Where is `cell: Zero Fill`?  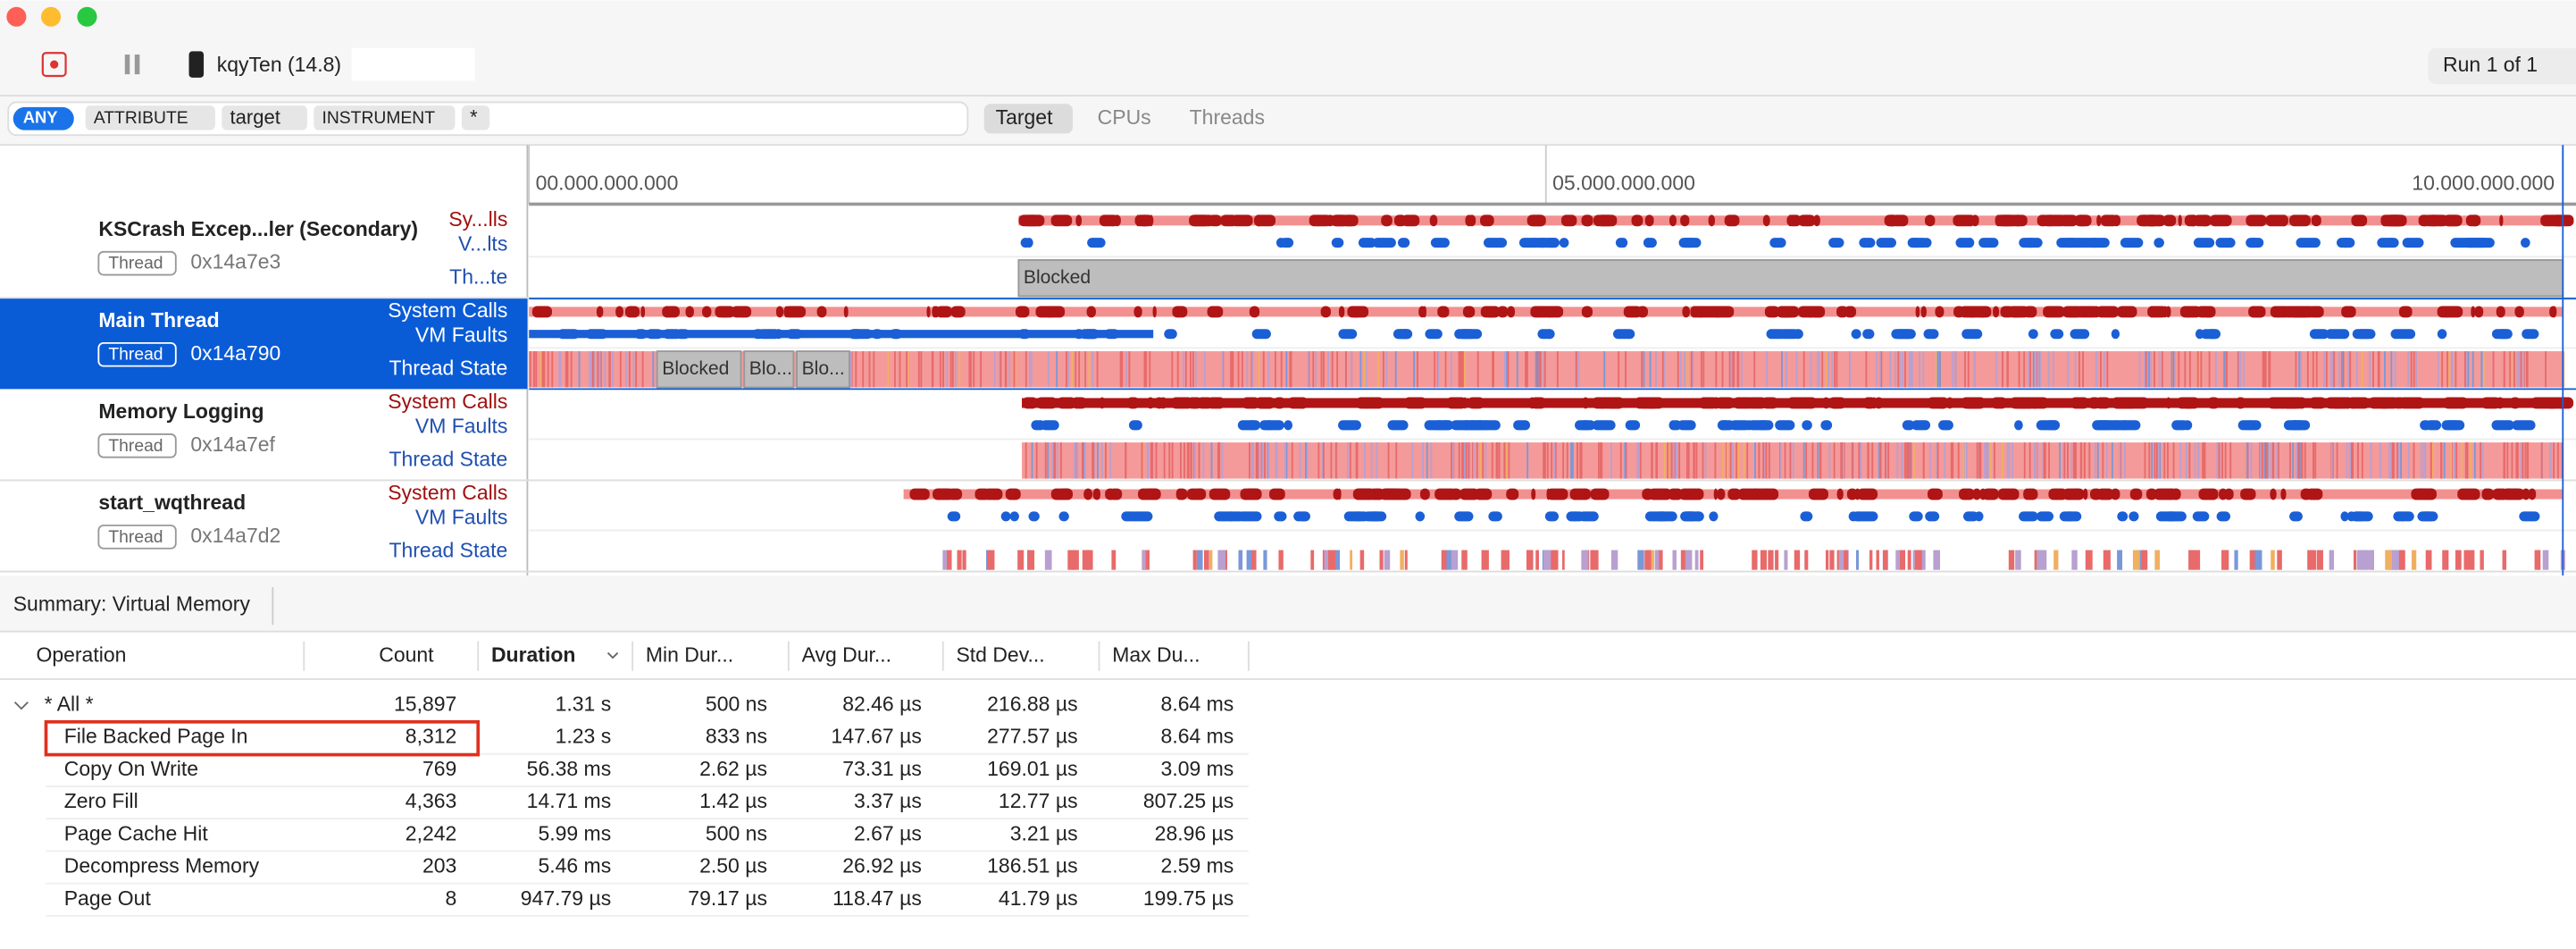 cell: Zero Fill is located at coordinates (101, 800).